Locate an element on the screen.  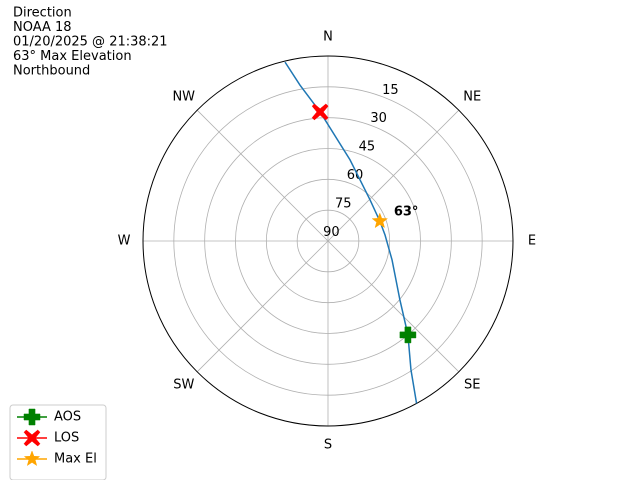
title-line: Northbound is located at coordinates (51, 71).